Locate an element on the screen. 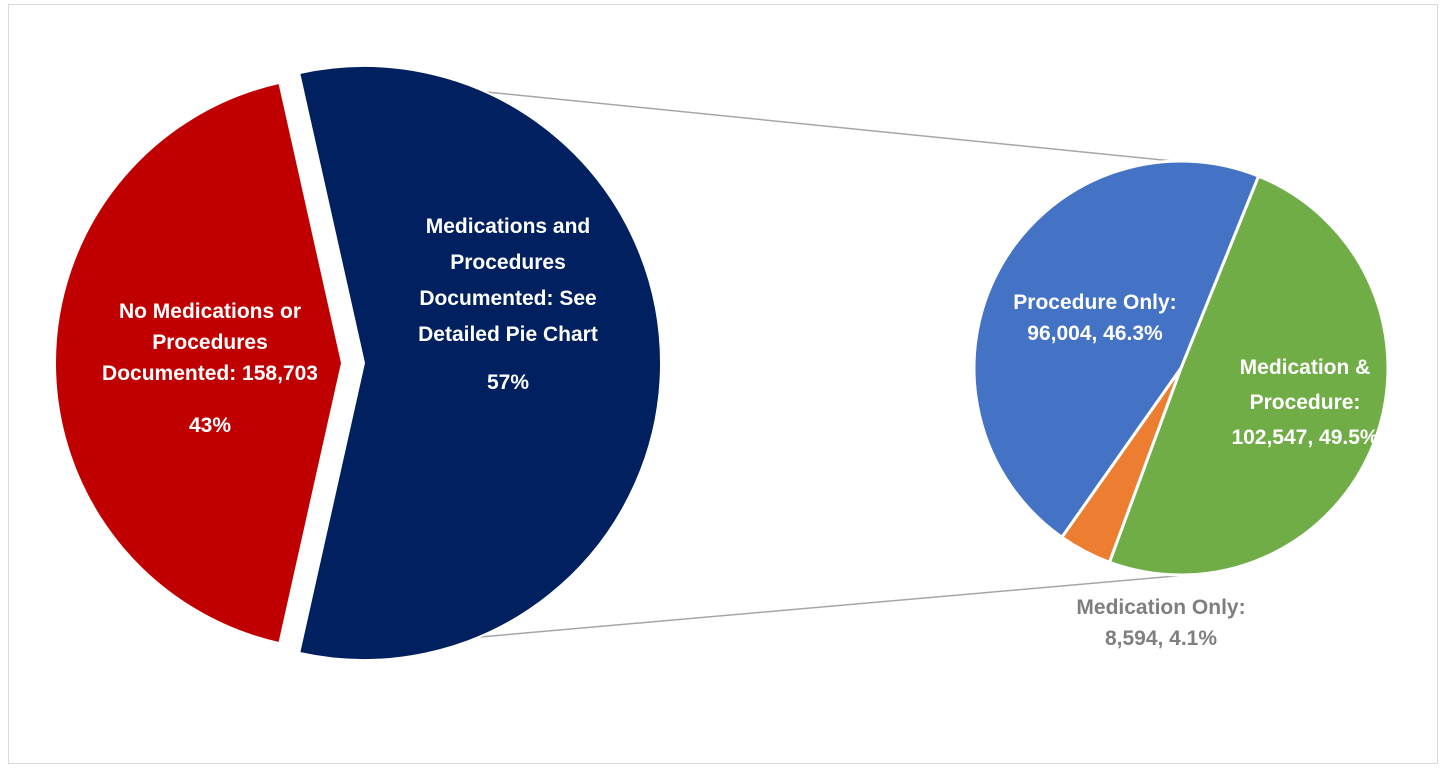 Image resolution: width=1448 pixels, height=769 pixels. label-no-medications-or-procedures-documented-percent: 43% is located at coordinates (210, 425).